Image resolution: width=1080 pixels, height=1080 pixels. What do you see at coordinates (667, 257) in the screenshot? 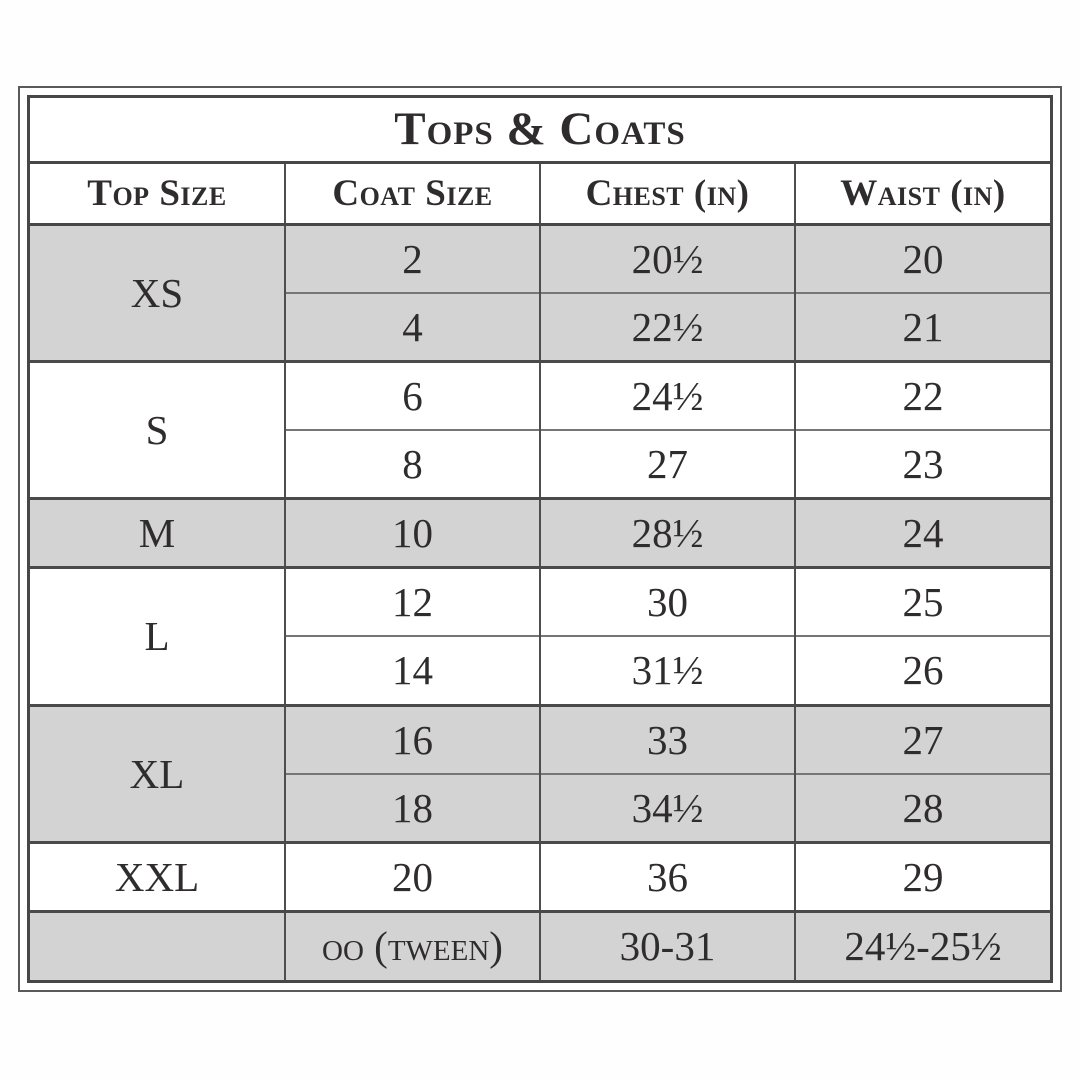
I see `chest-cell: 20½` at bounding box center [667, 257].